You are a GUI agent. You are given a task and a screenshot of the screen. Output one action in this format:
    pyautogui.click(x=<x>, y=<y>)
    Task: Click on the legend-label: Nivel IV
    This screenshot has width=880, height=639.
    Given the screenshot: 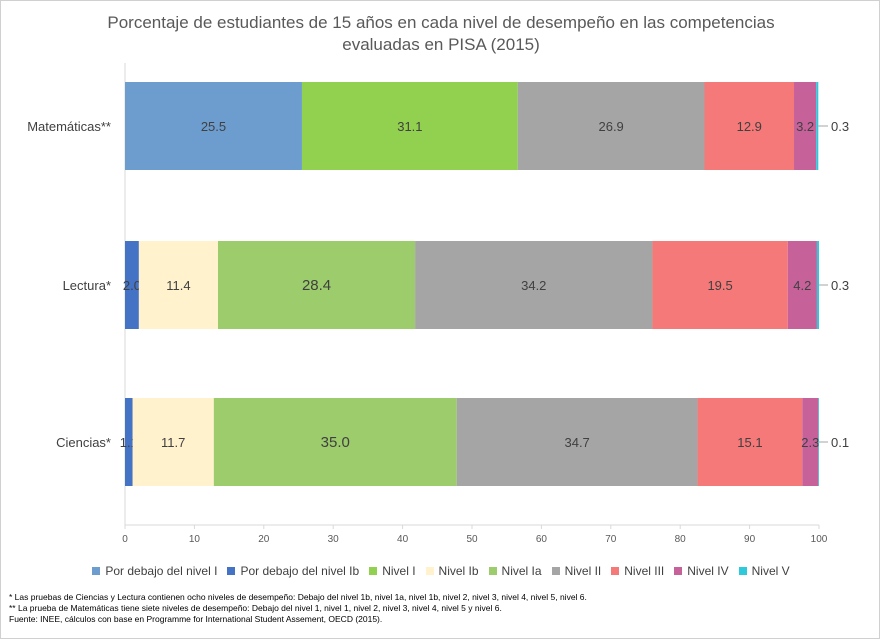 What is the action you would take?
    pyautogui.click(x=708, y=571)
    